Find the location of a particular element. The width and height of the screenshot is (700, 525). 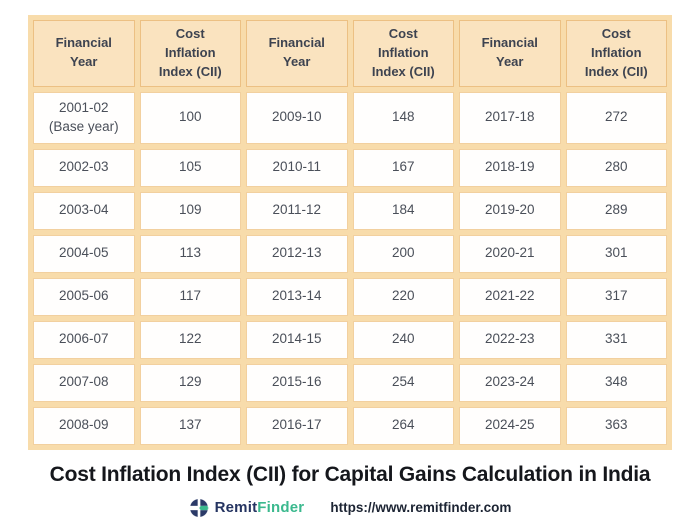

table-cell: 317 is located at coordinates (616, 296).